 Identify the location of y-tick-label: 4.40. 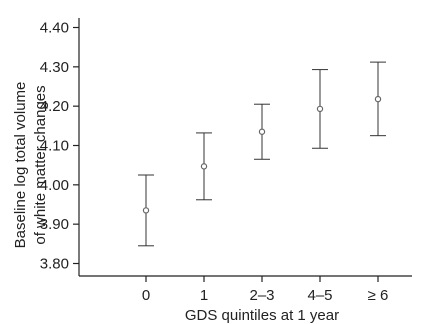
(54, 28).